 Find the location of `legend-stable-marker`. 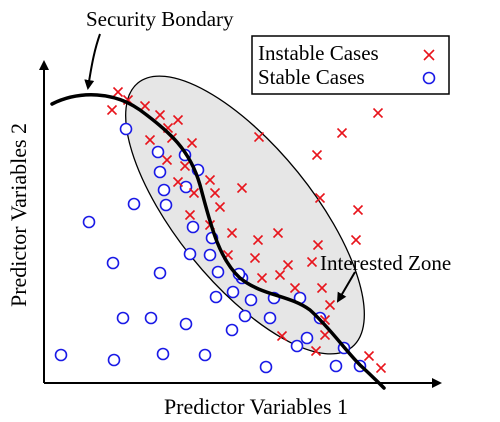

legend-stable-marker is located at coordinates (429, 78).